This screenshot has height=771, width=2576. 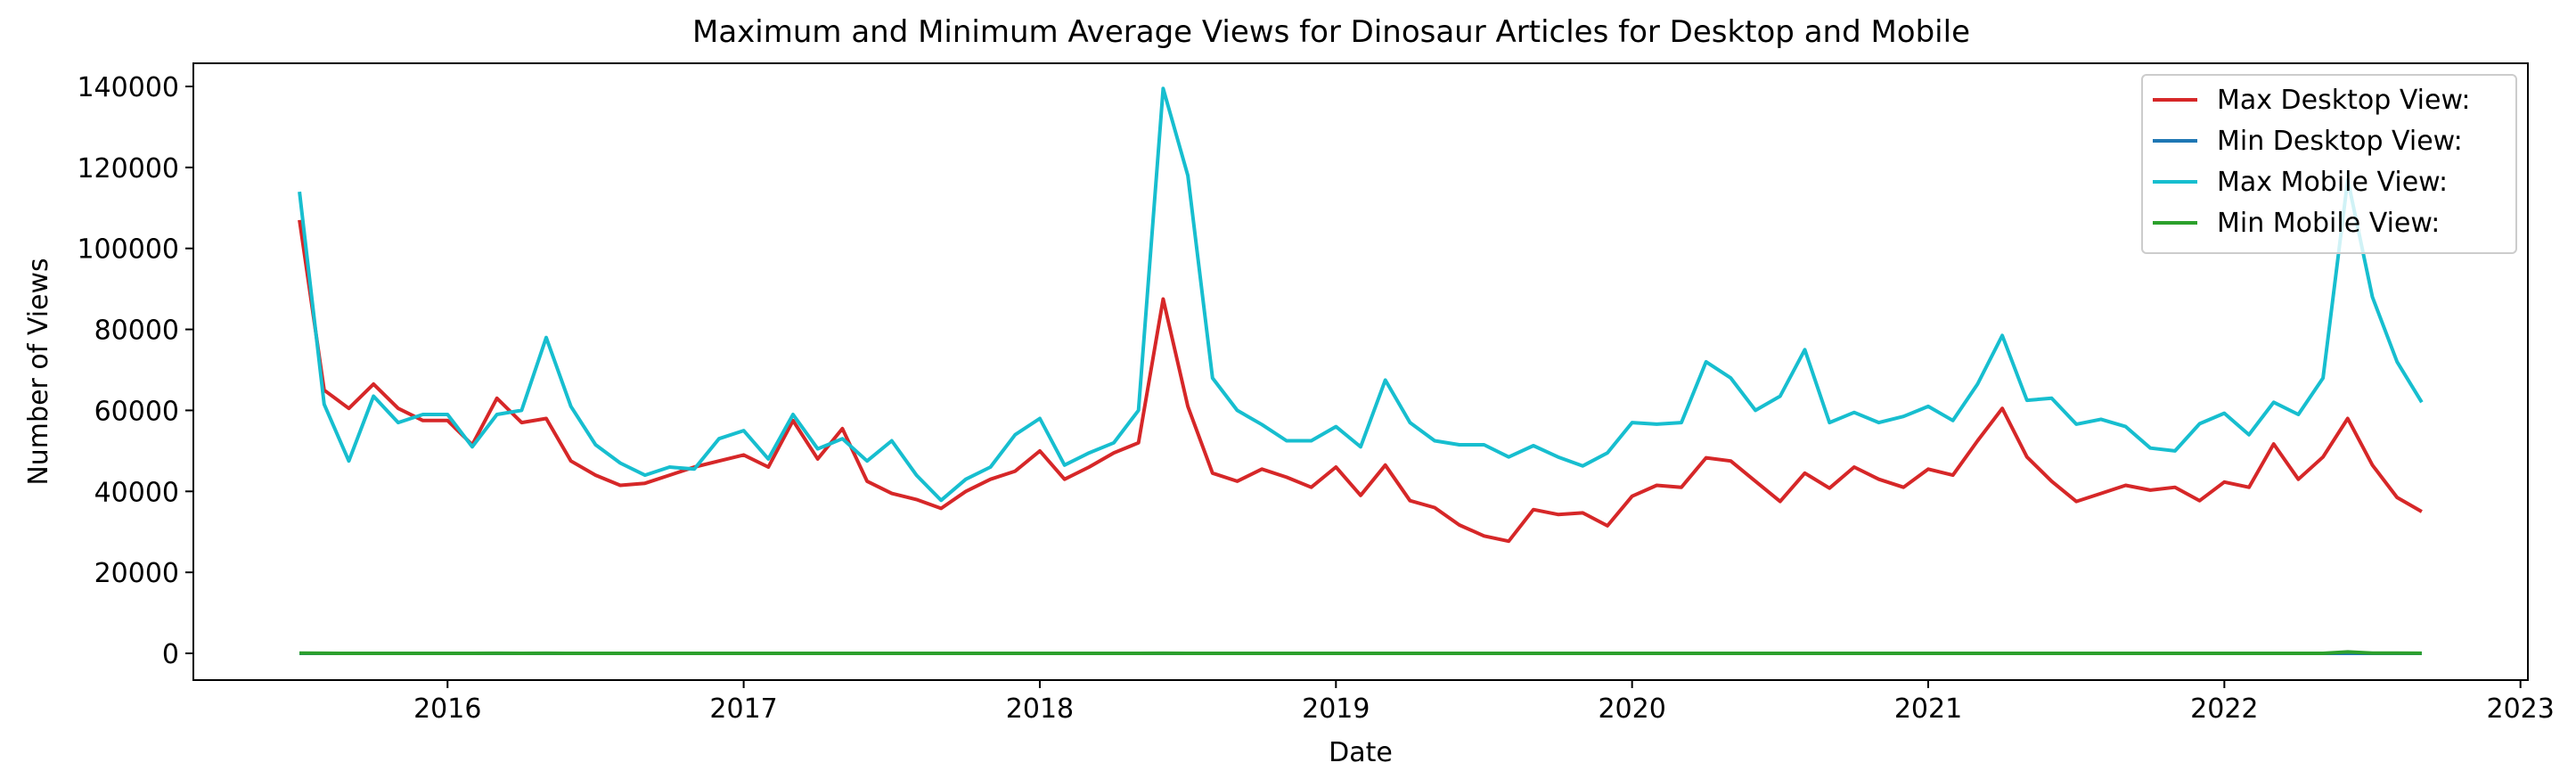 What do you see at coordinates (1361, 752) in the screenshot?
I see `x-axis-label: Date` at bounding box center [1361, 752].